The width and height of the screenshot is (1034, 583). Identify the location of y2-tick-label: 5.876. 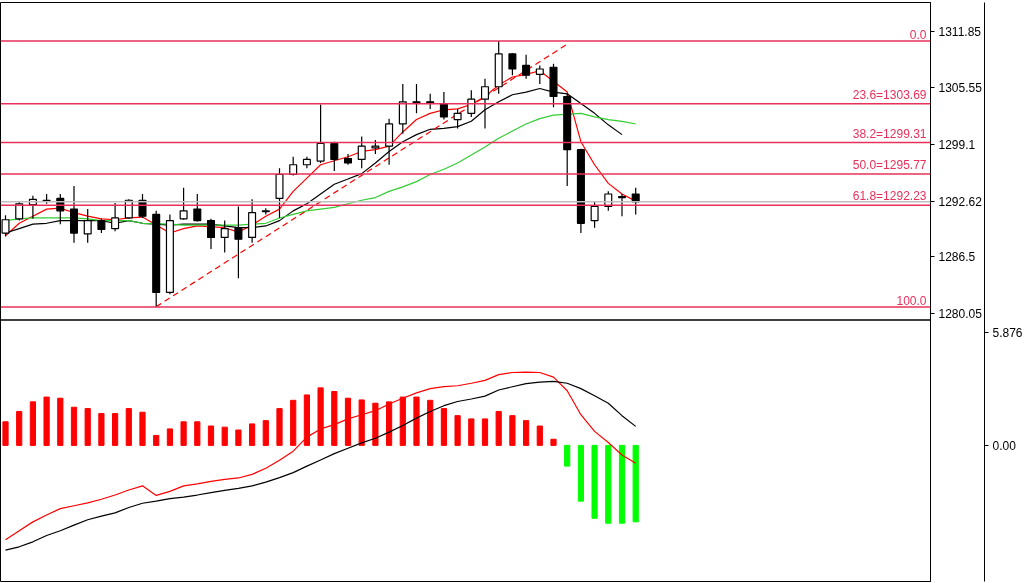
(1007, 333).